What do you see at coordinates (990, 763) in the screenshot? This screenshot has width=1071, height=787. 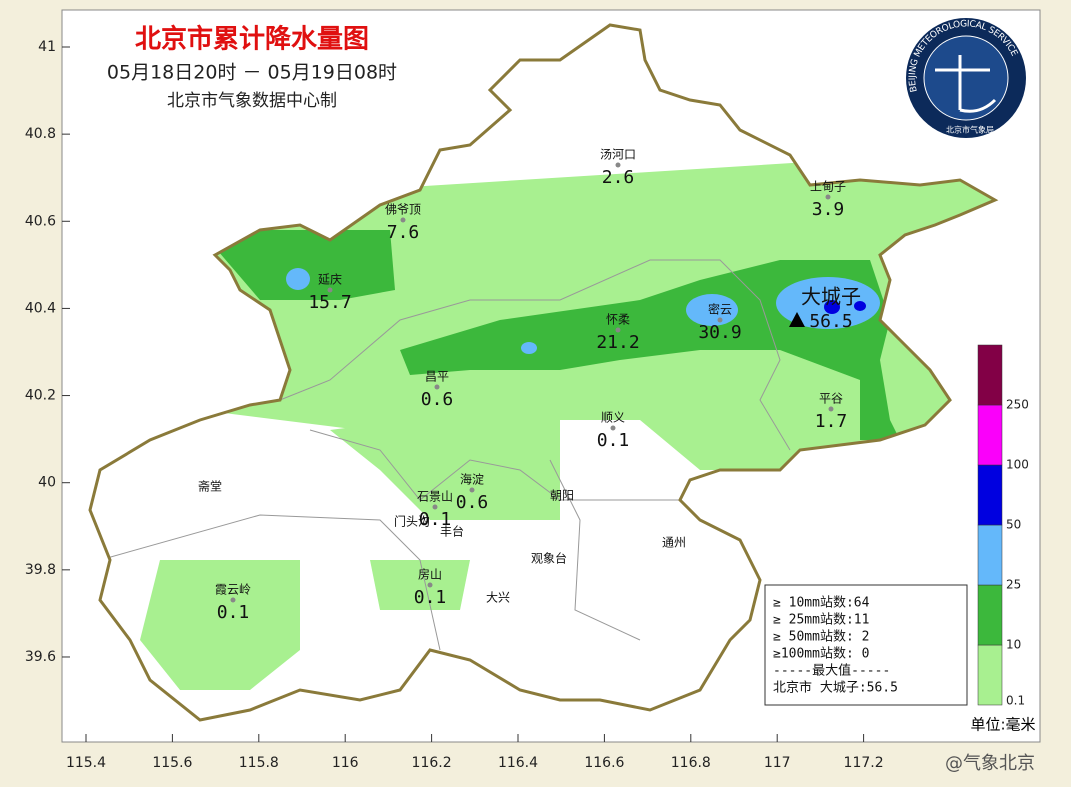 I see `watermark: @气象北京` at bounding box center [990, 763].